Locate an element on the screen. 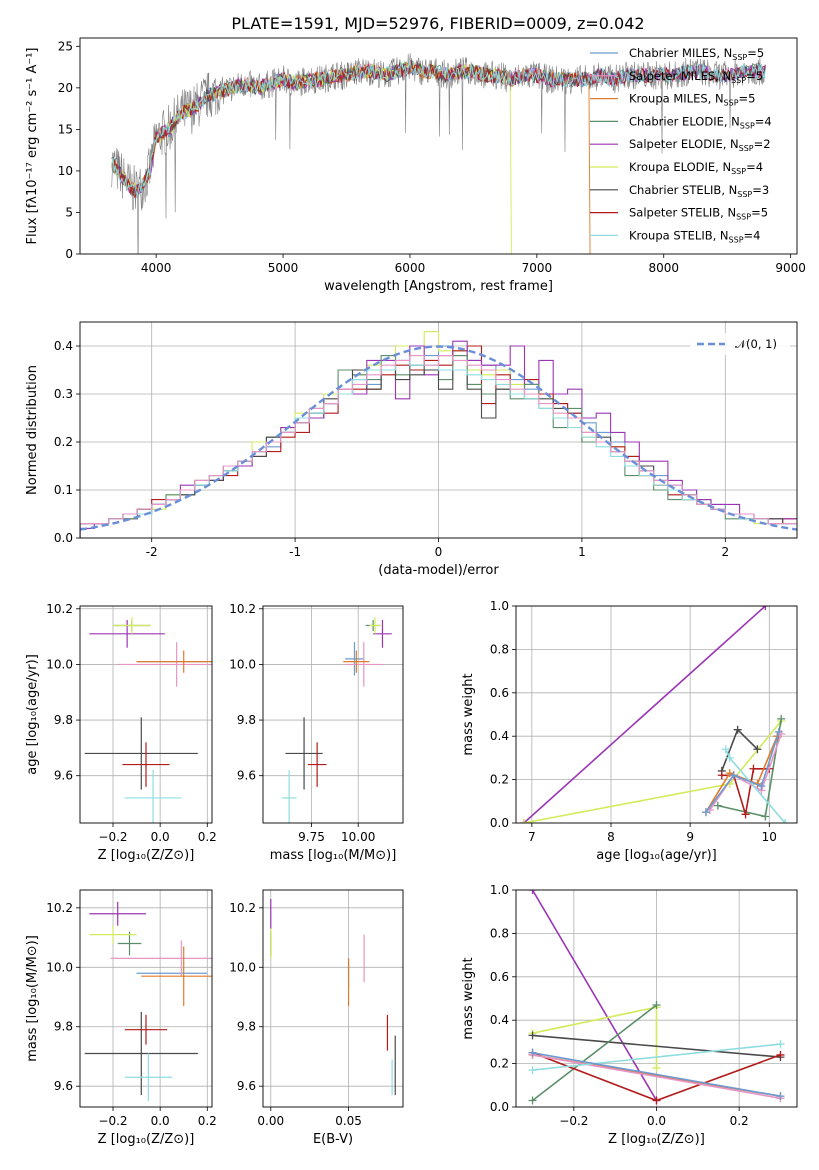  plot-area-mass-vs-ebv is located at coordinates (333, 997).